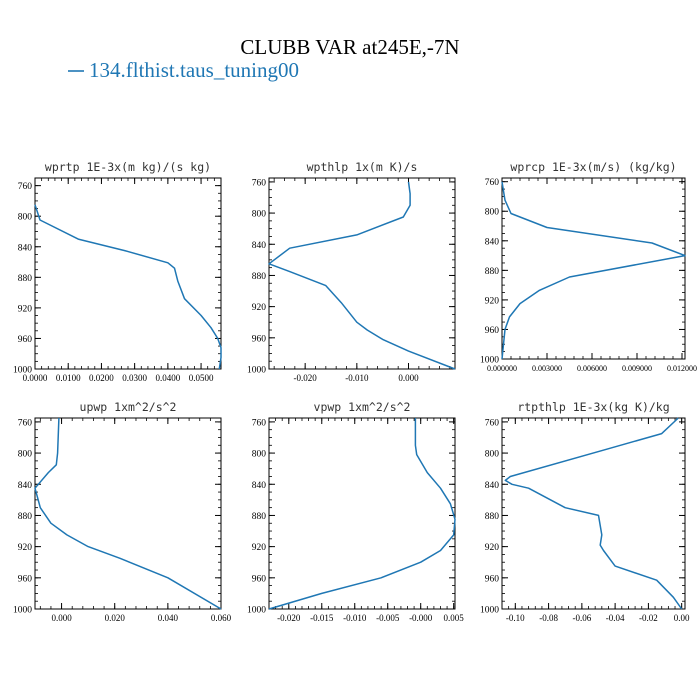  What do you see at coordinates (168, 618) in the screenshot?
I see `x-tick-label: 0.040` at bounding box center [168, 618].